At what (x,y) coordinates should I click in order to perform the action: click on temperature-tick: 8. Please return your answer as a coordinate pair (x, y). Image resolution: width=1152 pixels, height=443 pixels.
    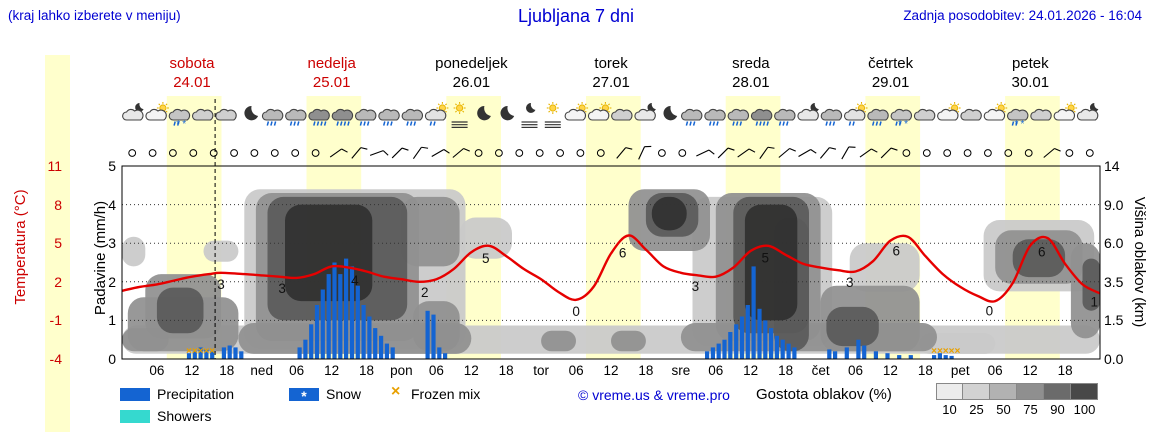
    Looking at the image, I should click on (58, 204).